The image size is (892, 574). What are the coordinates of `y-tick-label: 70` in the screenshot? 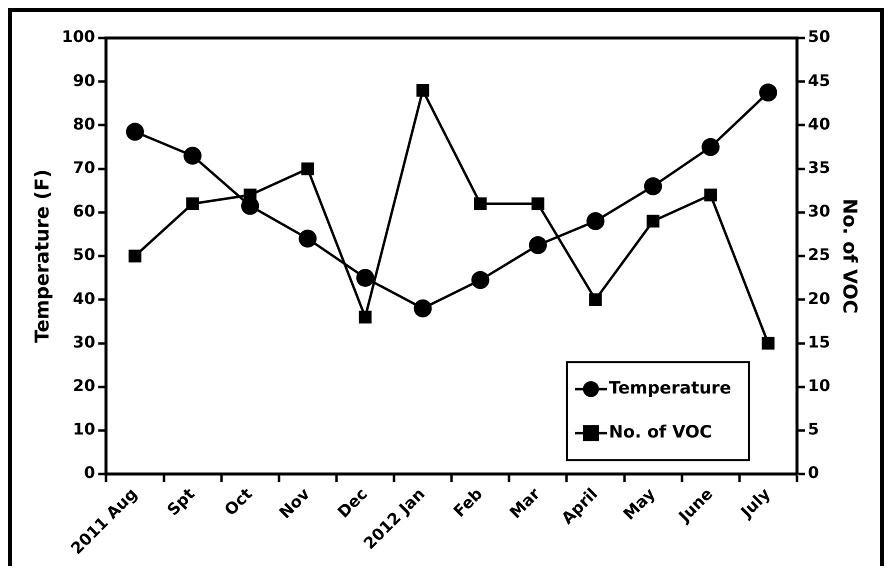 It's located at (84, 167).